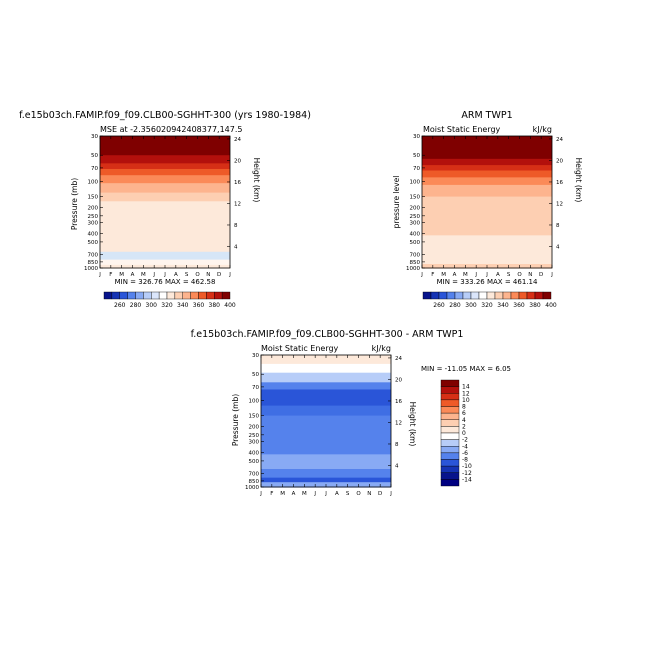 This screenshot has height=654, width=654. I want to click on panel-diff-ytick-label: 250, so click(254, 436).